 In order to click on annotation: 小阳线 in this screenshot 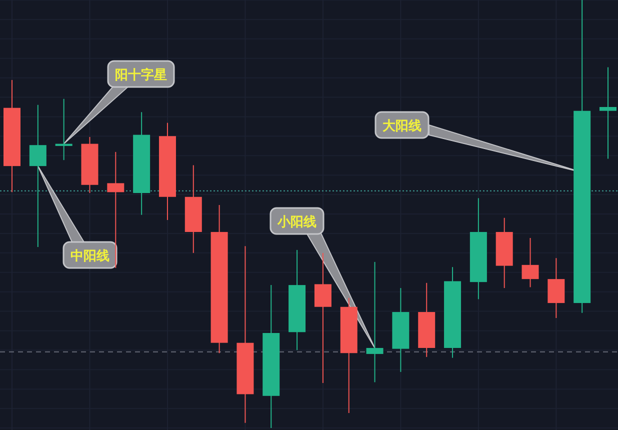, I will do `click(296, 222)`.